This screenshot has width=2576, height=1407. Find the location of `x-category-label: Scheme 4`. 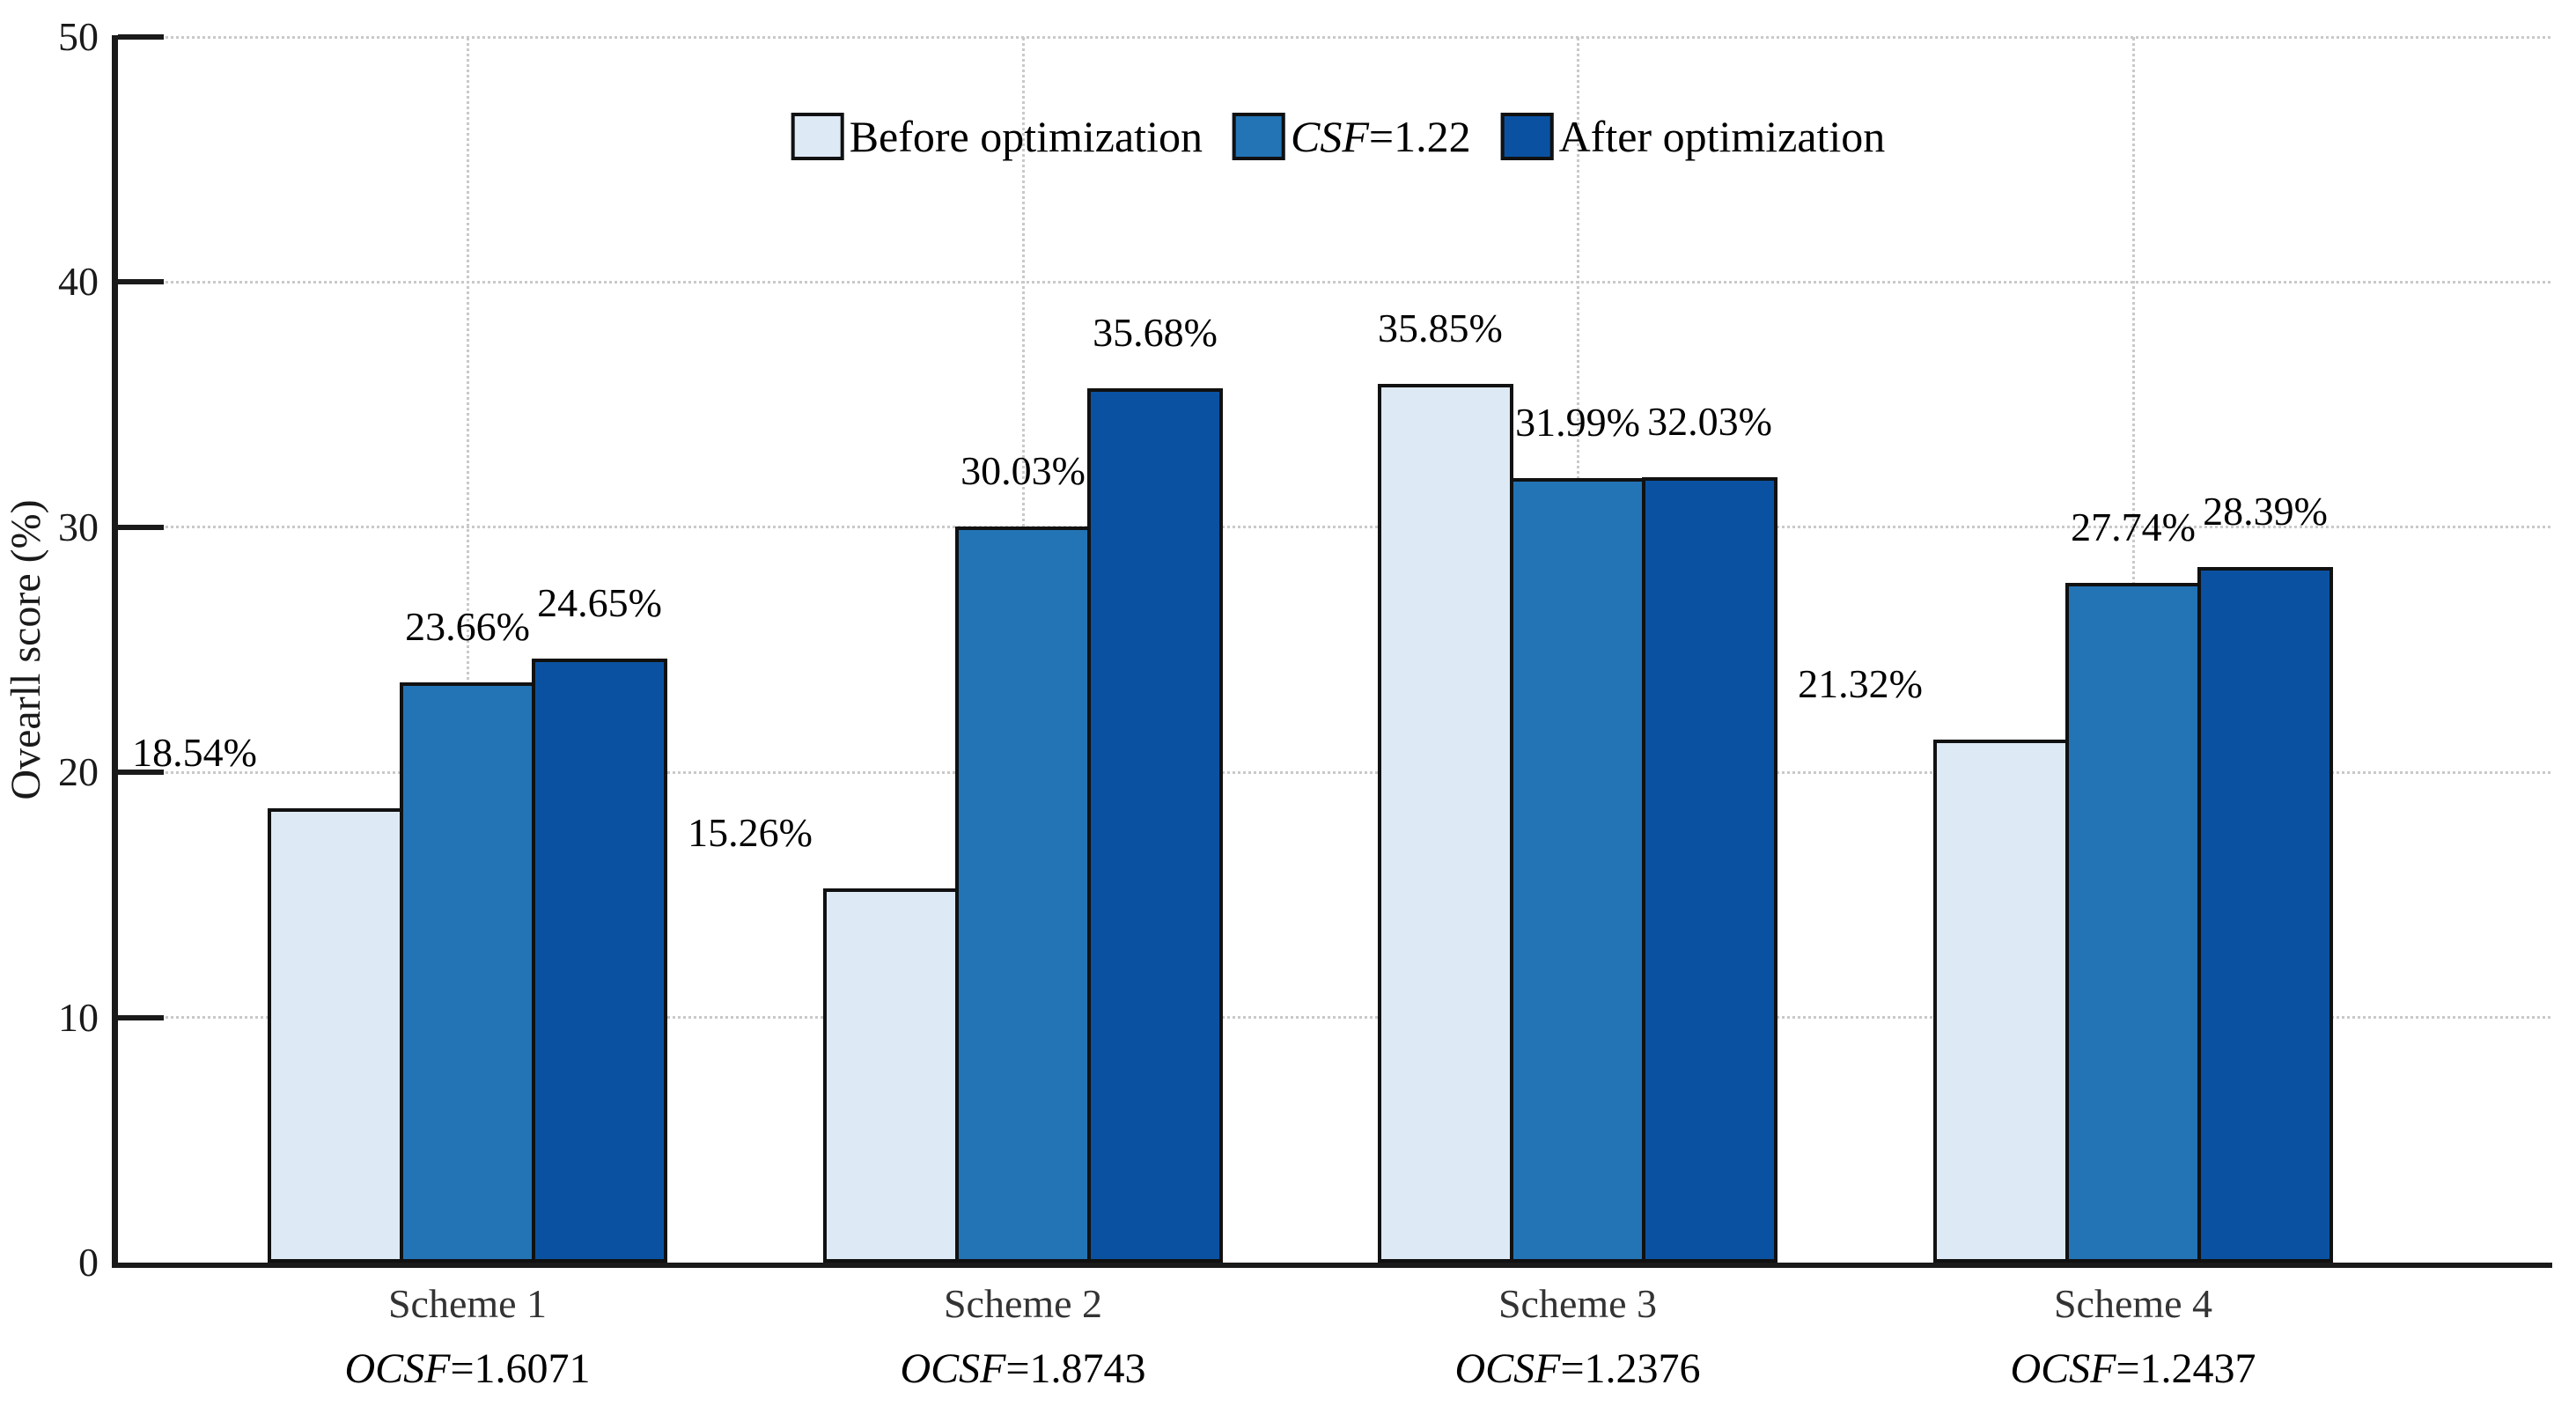

x-category-label: Scheme 4 is located at coordinates (2133, 1303).